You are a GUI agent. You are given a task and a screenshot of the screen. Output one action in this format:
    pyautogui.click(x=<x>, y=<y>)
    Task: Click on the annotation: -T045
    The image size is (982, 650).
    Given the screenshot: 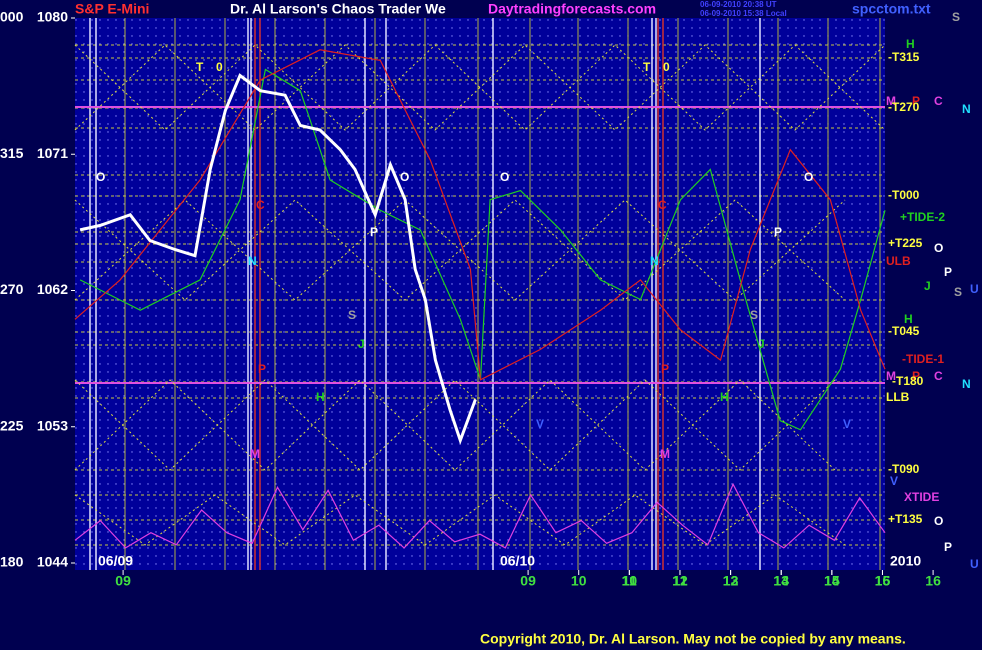 What is the action you would take?
    pyautogui.click(x=904, y=331)
    